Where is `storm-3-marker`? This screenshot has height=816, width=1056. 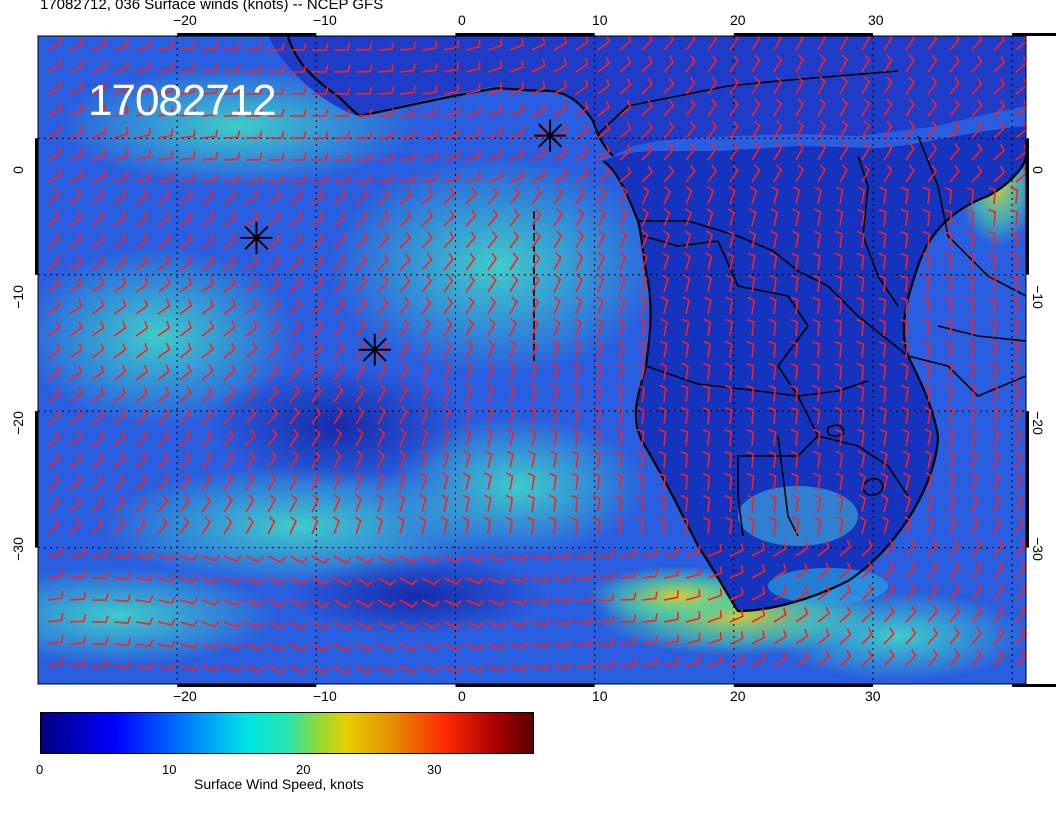 storm-3-marker is located at coordinates (374, 349).